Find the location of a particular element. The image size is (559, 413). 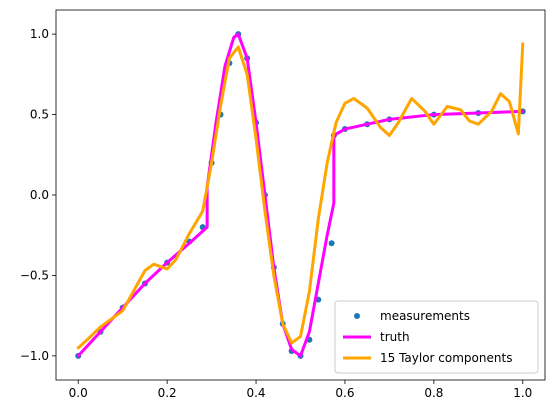

legend: measurements truth 15 Taylor components is located at coordinates (436, 337).